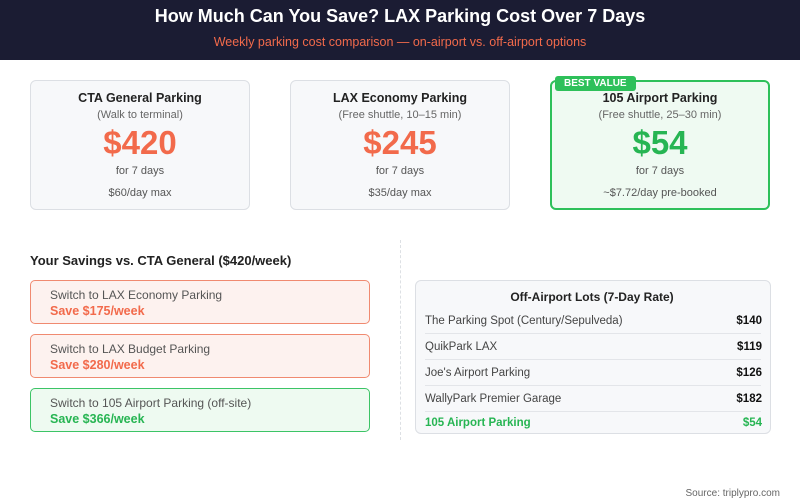  Describe the element at coordinates (130, 349) in the screenshot. I see `savings-label: Switch to LAX Budget Parking` at that location.